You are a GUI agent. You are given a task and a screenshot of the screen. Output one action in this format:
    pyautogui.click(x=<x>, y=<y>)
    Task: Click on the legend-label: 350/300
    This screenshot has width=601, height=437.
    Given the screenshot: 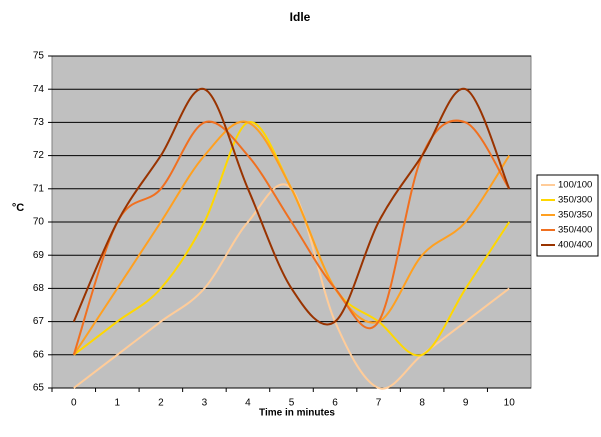 What is the action you would take?
    pyautogui.click(x=575, y=200)
    